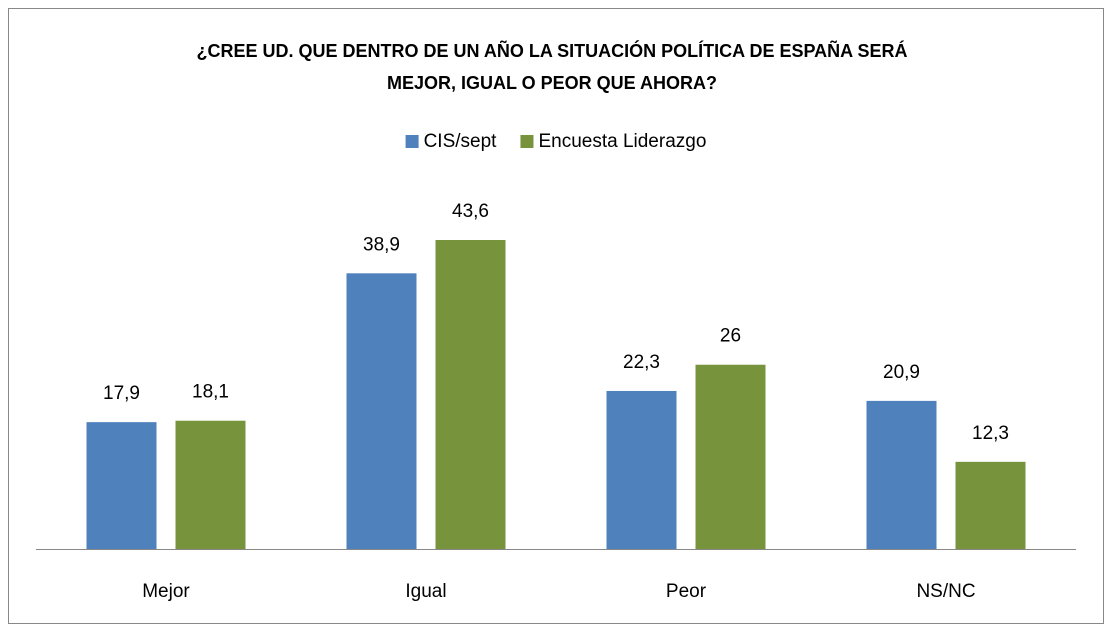 The width and height of the screenshot is (1112, 632). I want to click on data-label: 20,9, so click(901, 372).